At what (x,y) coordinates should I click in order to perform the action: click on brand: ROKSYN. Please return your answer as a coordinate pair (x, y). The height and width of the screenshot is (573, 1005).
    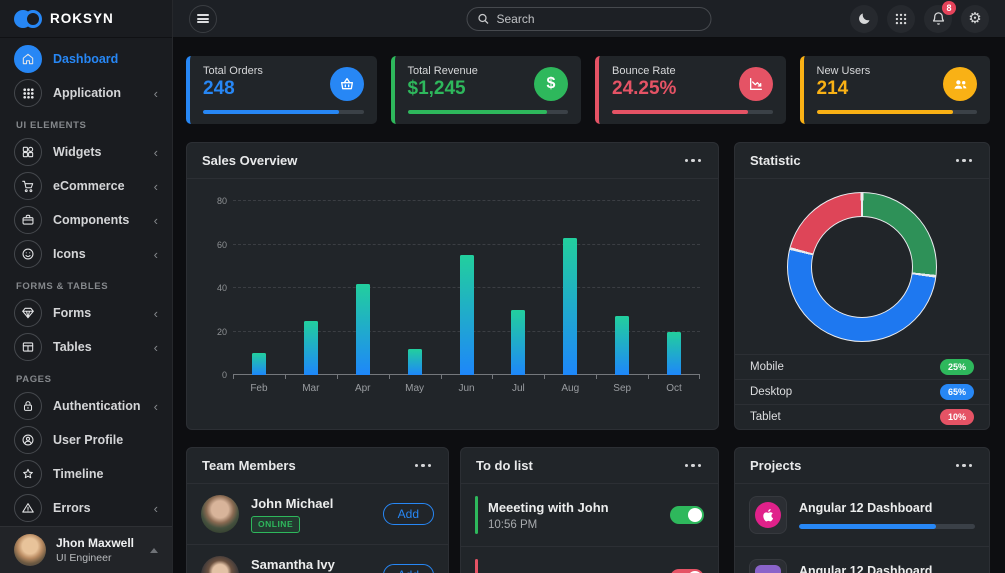
    Looking at the image, I should click on (86, 19).